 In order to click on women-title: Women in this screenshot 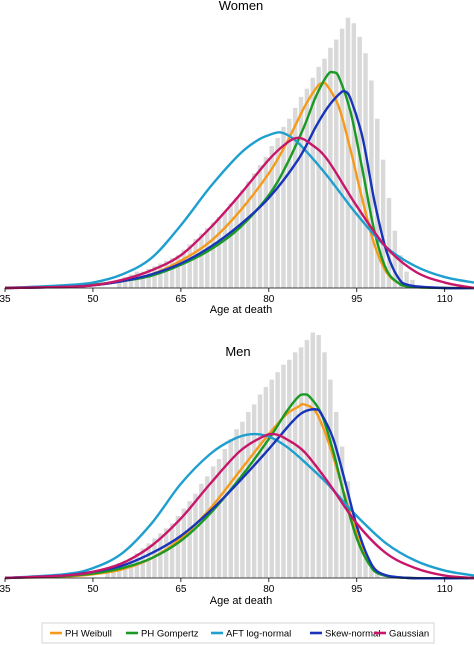, I will do `click(241, 6)`.